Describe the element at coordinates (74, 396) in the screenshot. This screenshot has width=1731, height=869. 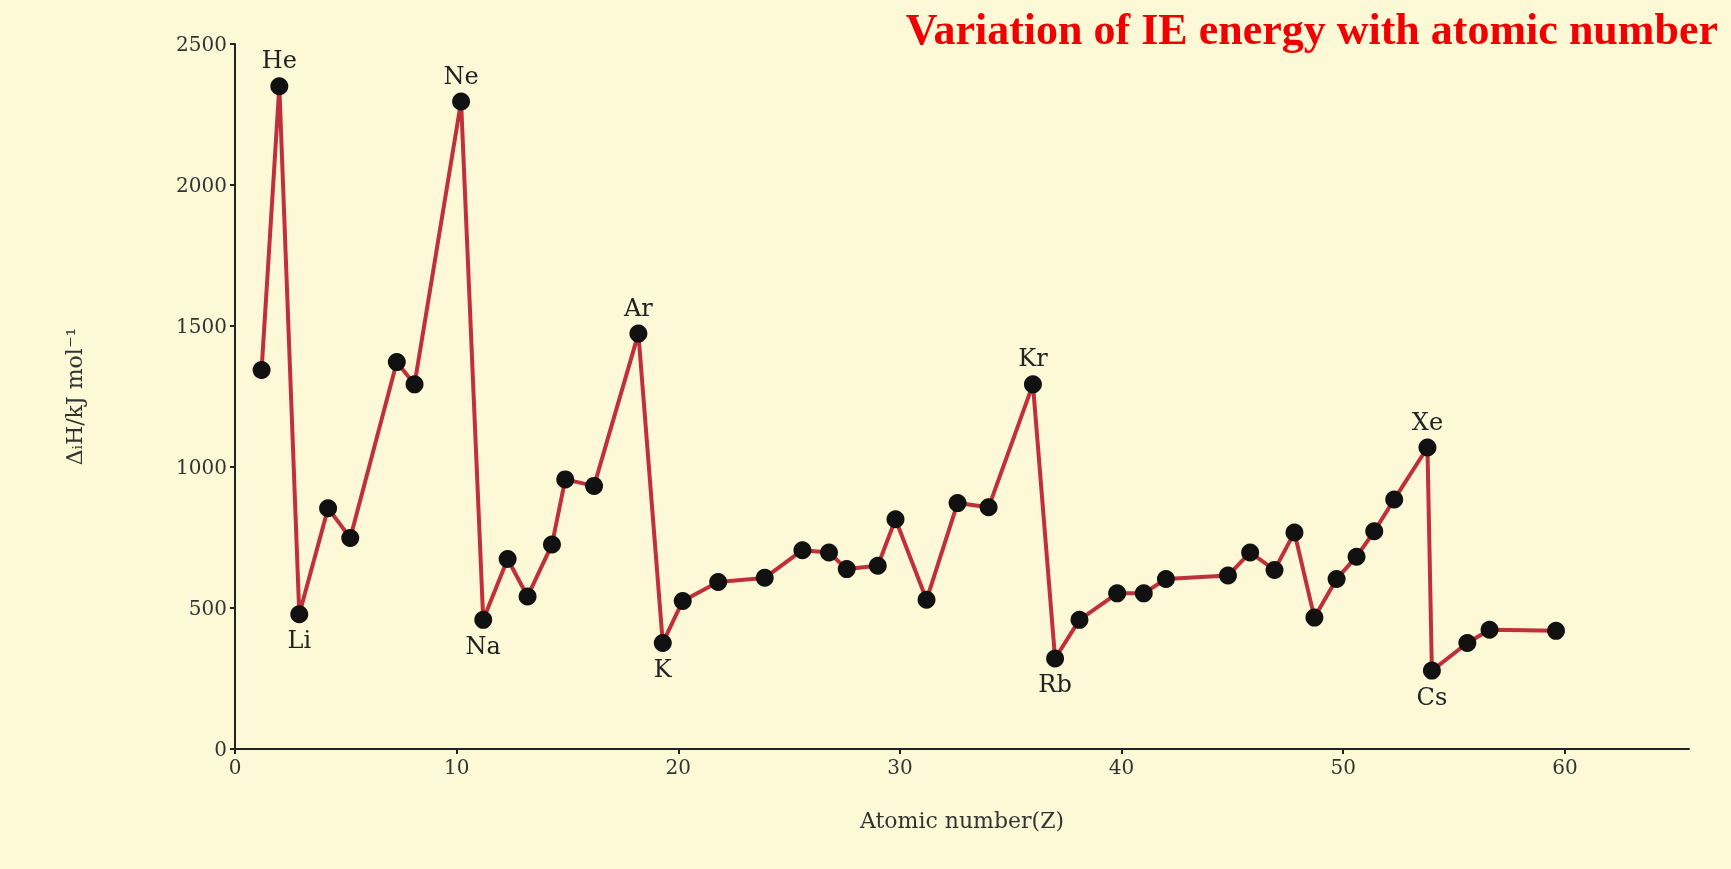
I see `y-axis-title: ΔᵢH/kJ mol⁻¹` at that location.